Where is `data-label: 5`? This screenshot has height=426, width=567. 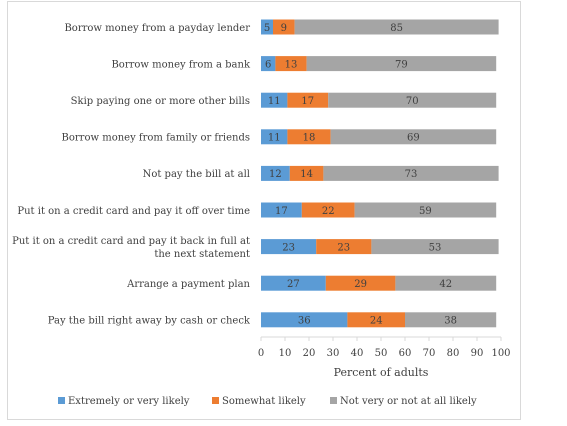
data-label: 5 is located at coordinates (267, 28).